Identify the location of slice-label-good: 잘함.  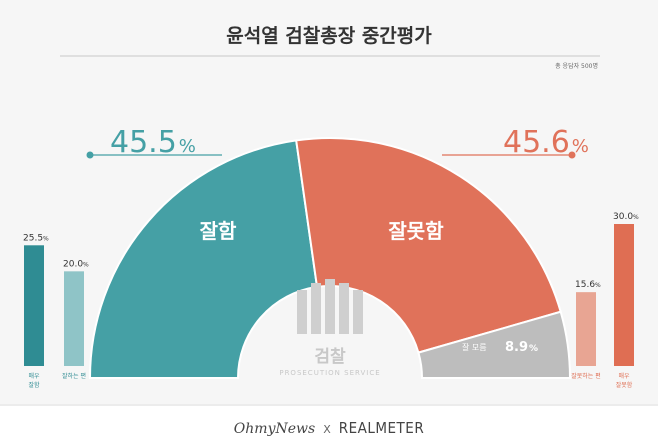
(218, 231).